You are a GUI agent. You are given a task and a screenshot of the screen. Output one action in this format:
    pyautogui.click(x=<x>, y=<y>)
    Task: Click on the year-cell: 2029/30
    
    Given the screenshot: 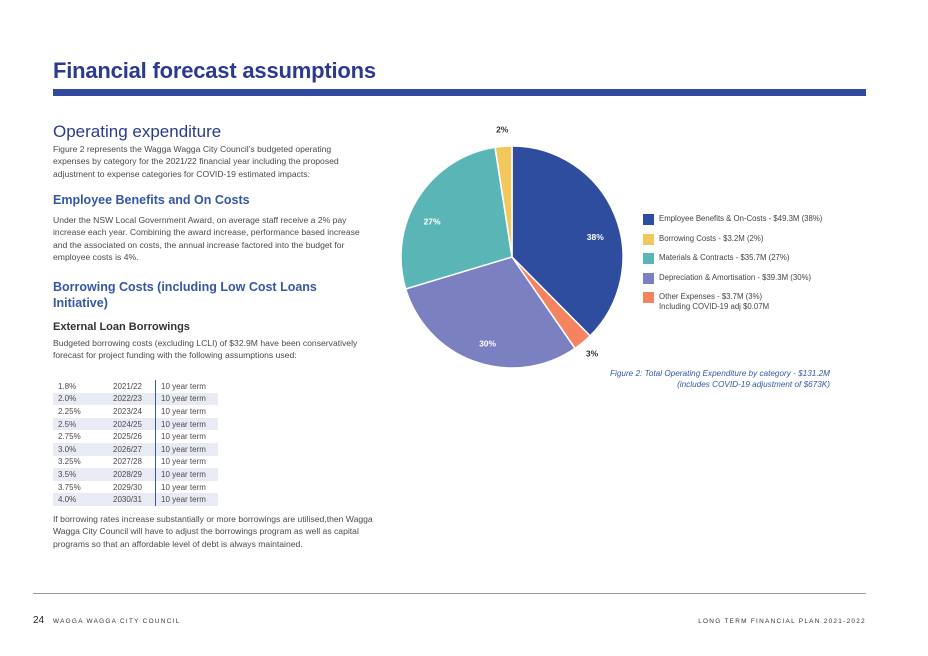 What is the action you would take?
    pyautogui.click(x=132, y=487)
    